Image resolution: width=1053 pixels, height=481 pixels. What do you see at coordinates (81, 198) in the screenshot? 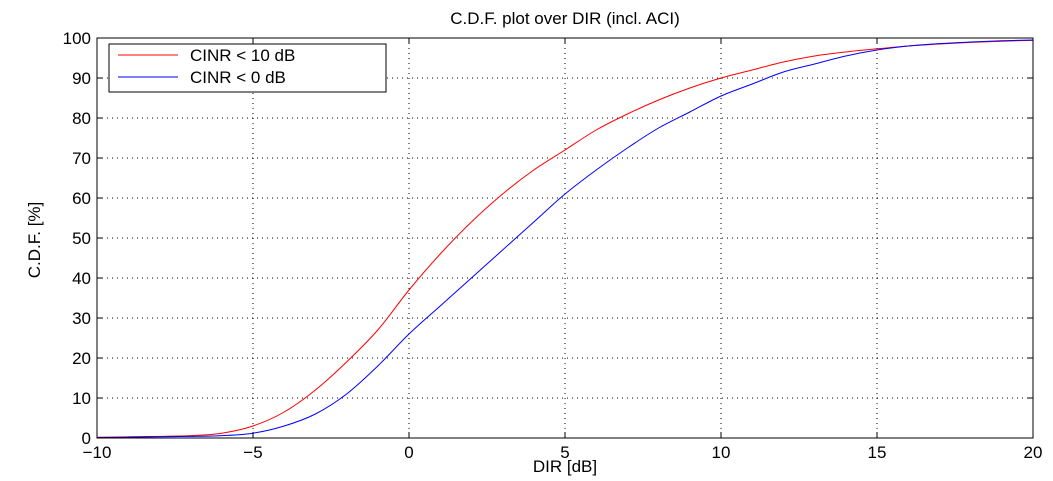
I see `y-tick-label: 60` at bounding box center [81, 198].